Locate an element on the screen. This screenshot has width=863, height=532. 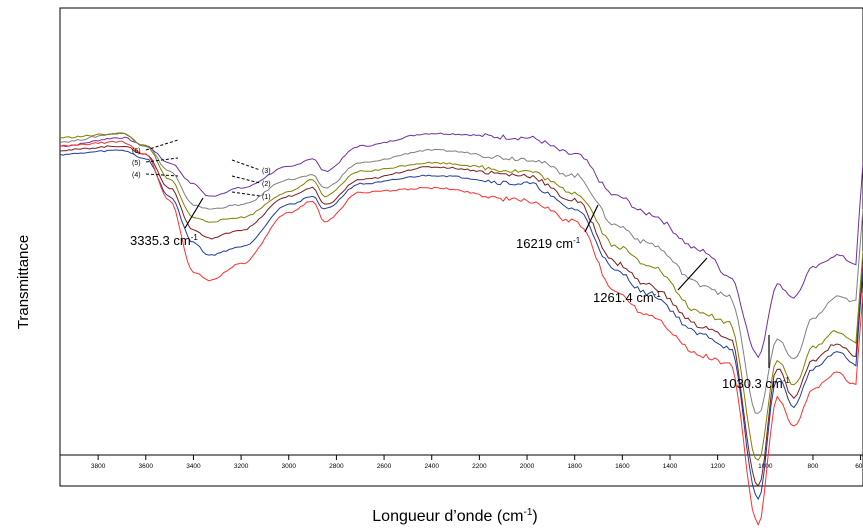
annotation-label-2: 16219 cm-1 is located at coordinates (548, 243).